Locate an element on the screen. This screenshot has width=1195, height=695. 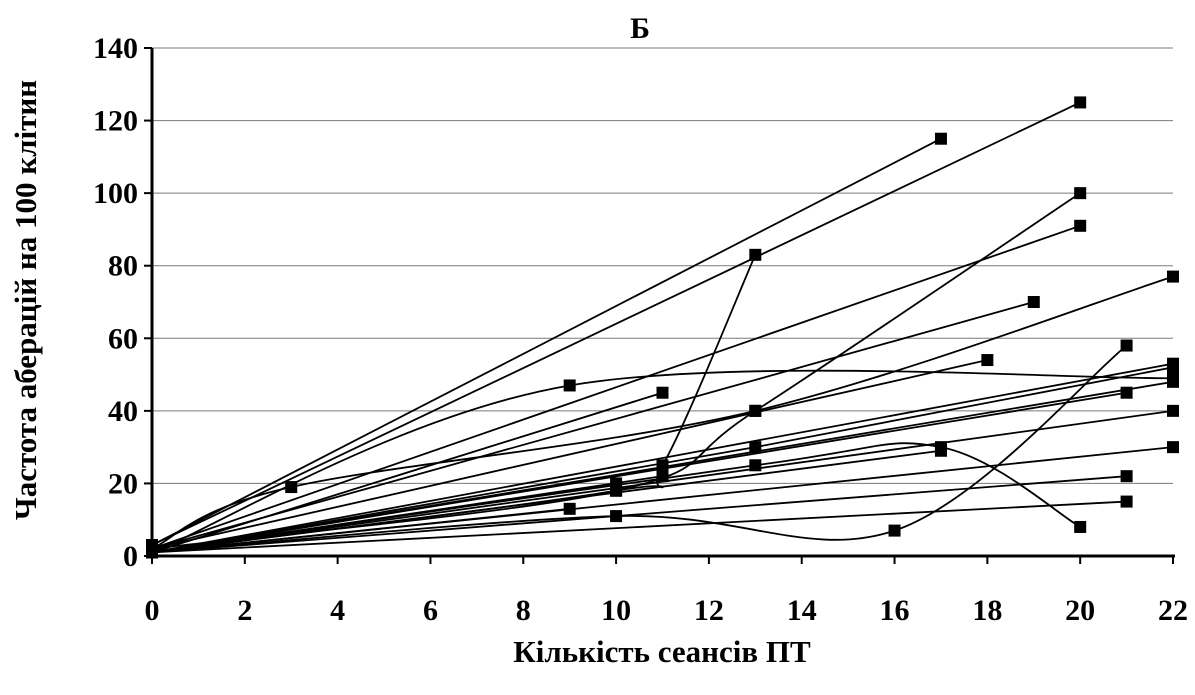
x-tick-label: 14 is located at coordinates (802, 610).